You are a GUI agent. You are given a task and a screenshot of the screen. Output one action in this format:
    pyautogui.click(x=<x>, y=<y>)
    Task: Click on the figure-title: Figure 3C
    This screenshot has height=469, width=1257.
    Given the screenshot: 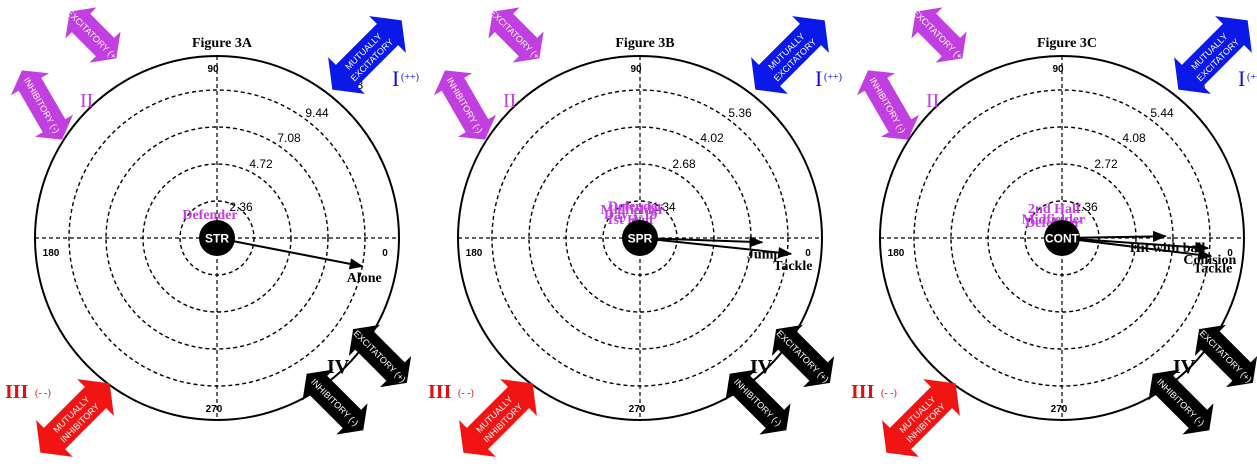 What is the action you would take?
    pyautogui.click(x=1067, y=43)
    